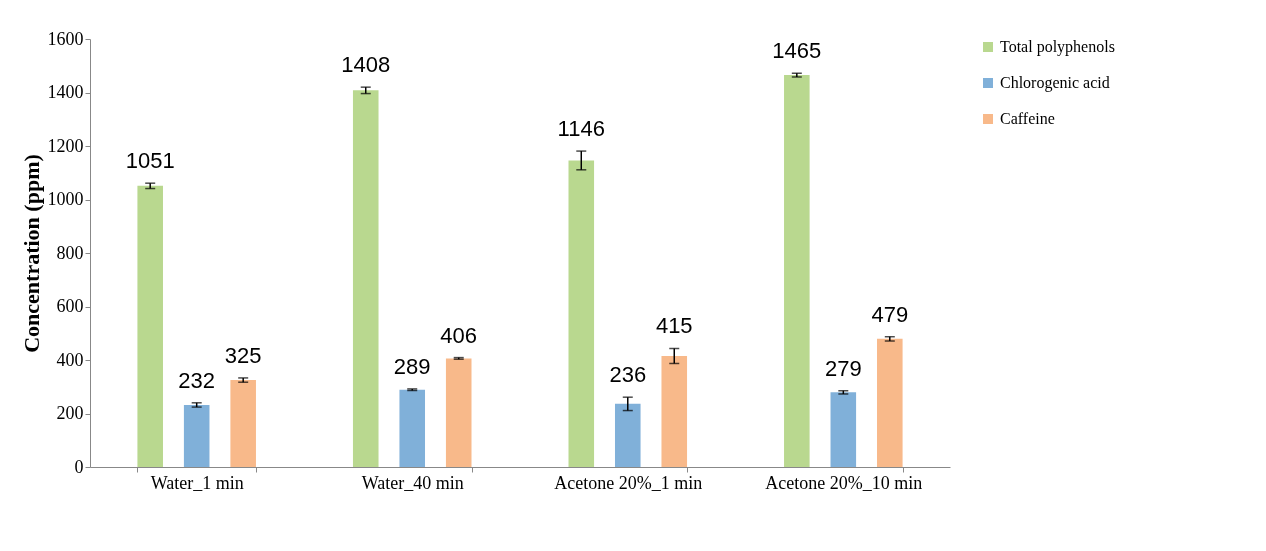 This screenshot has width=1266, height=551. Describe the element at coordinates (628, 482) in the screenshot. I see `x-tick-label: Acetone 20%_1 min` at that location.